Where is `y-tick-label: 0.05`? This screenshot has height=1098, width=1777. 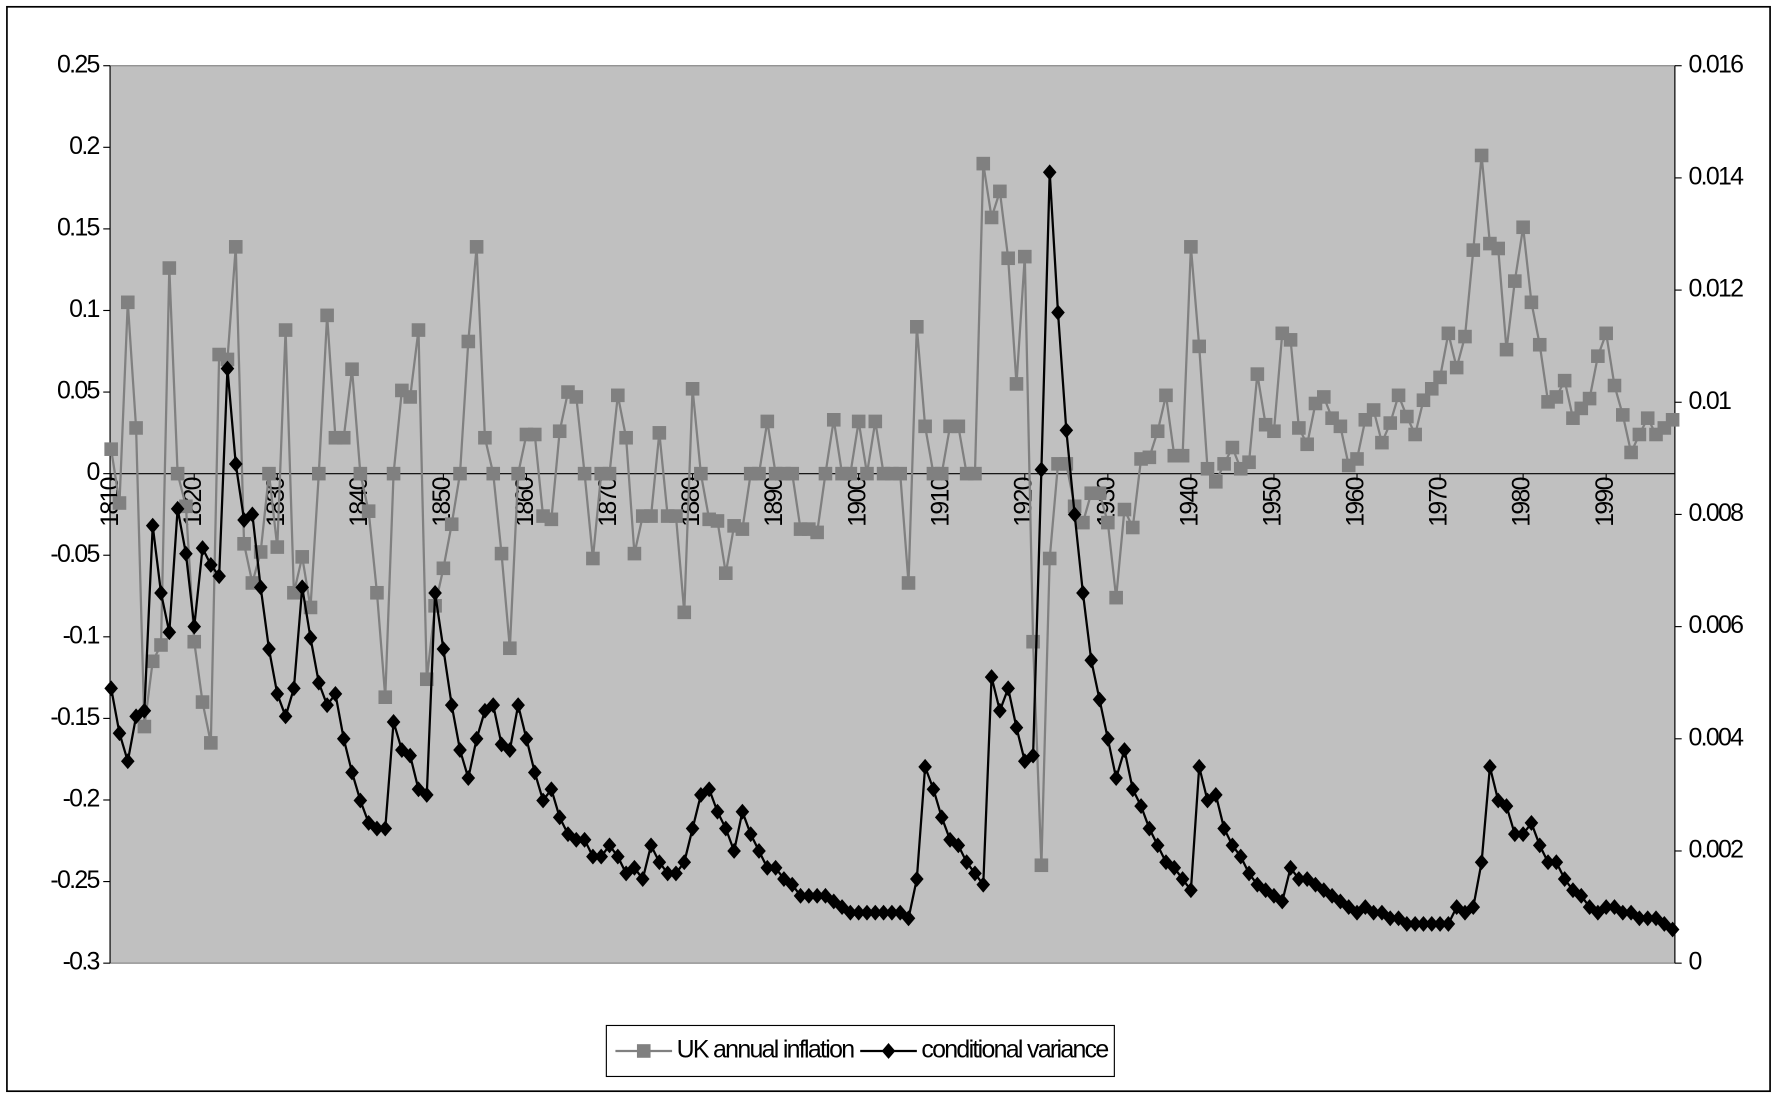
y-tick-label: 0.05 is located at coordinates (78, 391).